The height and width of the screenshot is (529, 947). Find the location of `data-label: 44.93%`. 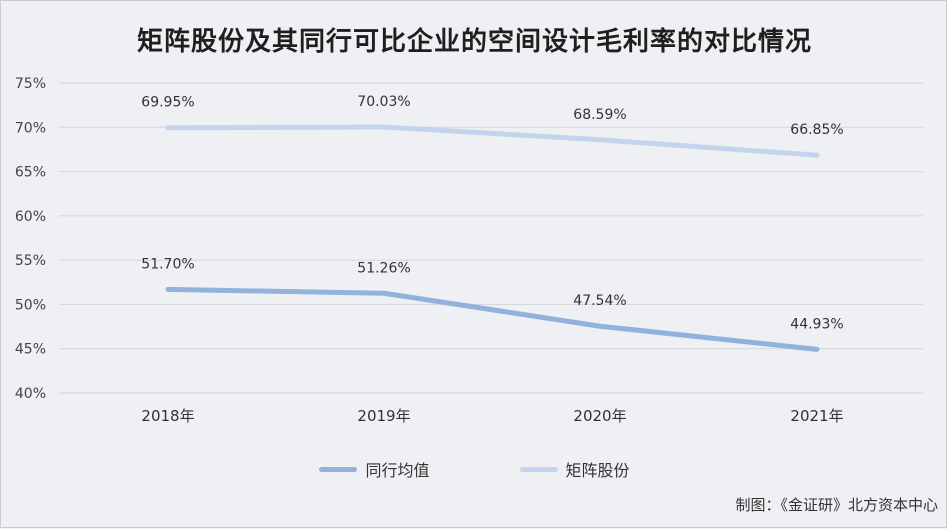

data-label: 44.93% is located at coordinates (816, 324).